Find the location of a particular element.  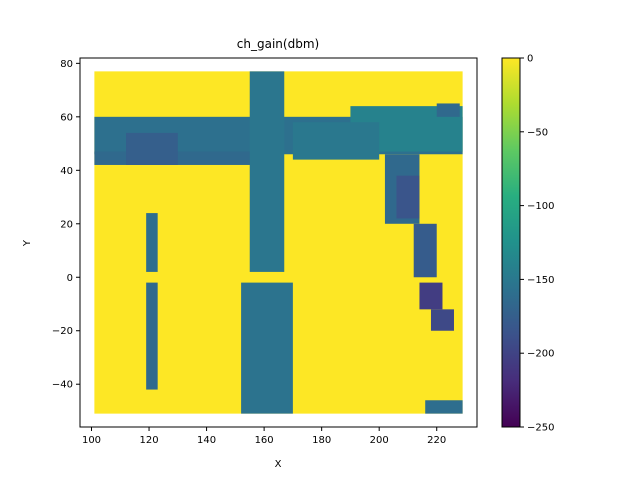

x-tick-label: 100 is located at coordinates (91, 440).